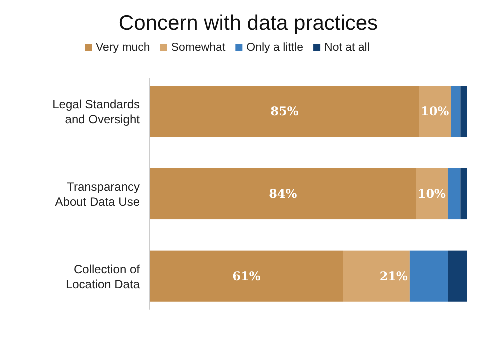  Describe the element at coordinates (123, 48) in the screenshot. I see `legend-label: Very much` at that location.